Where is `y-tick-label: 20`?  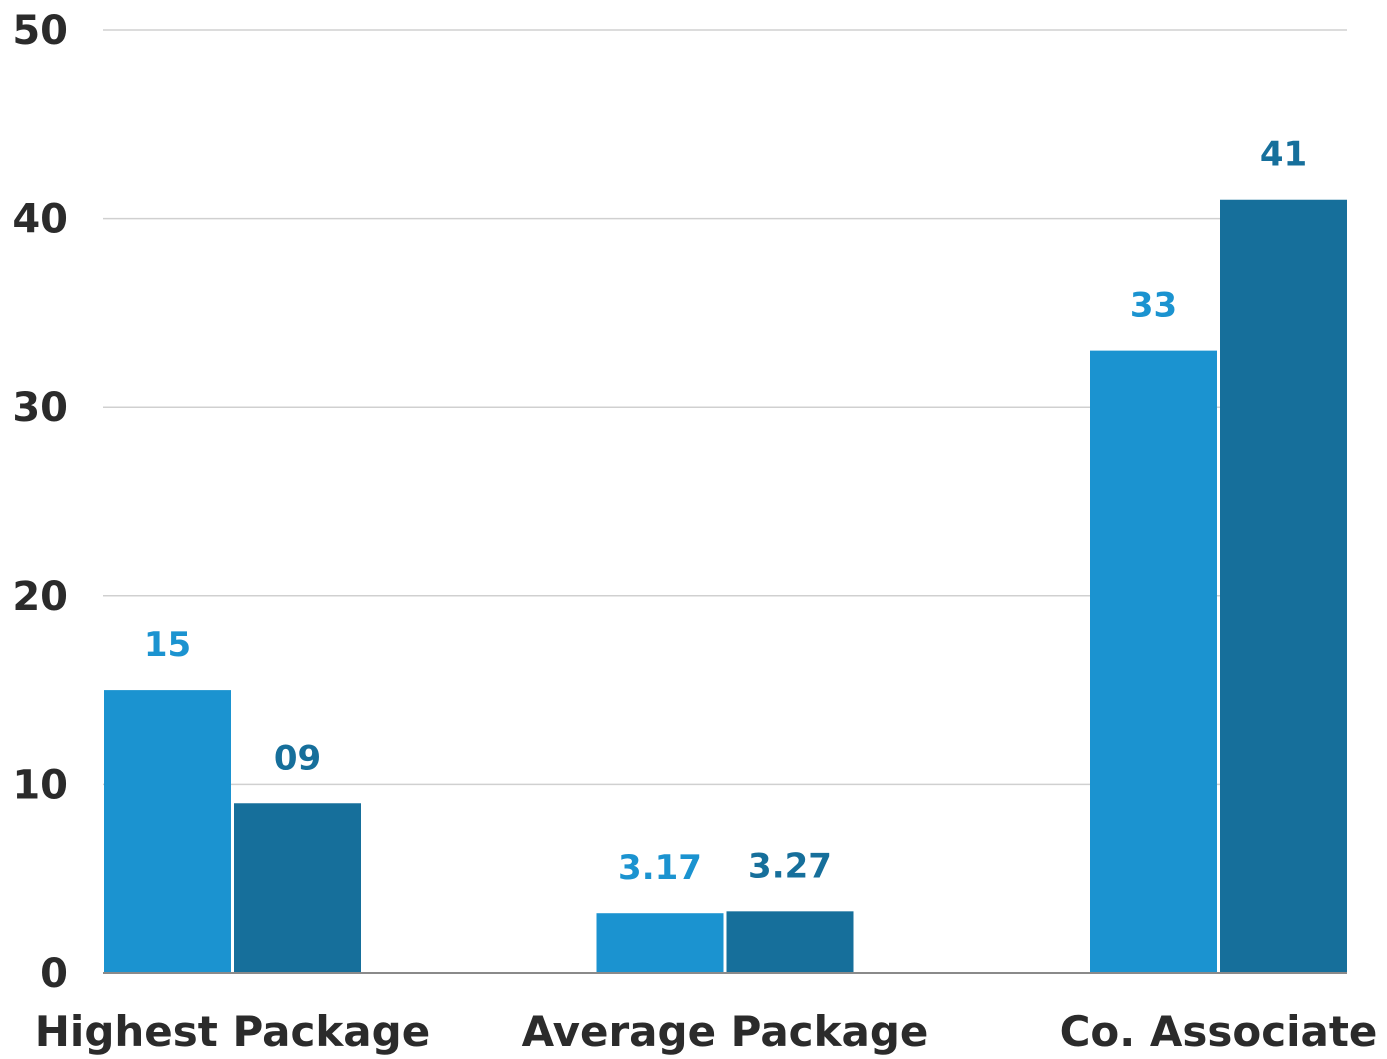
y-tick-label: 20 is located at coordinates (40, 597).